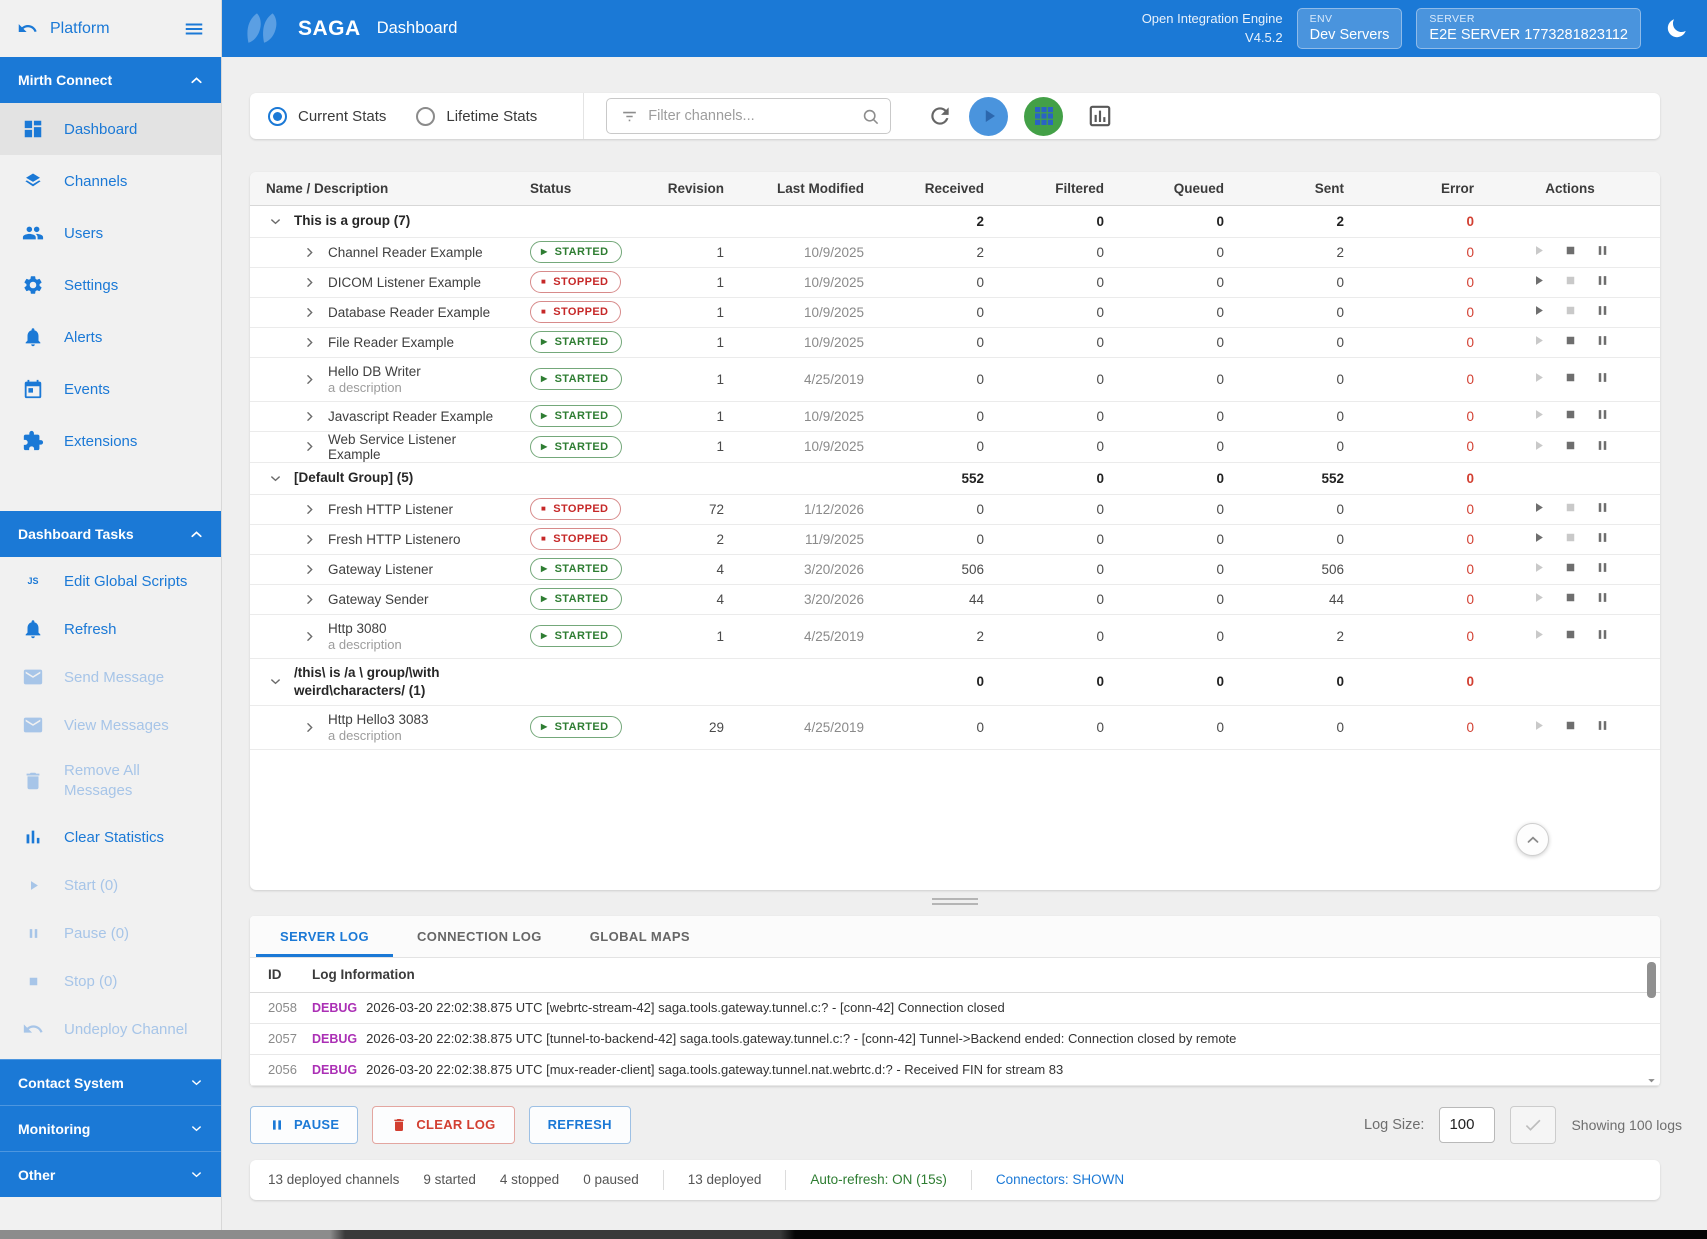 The height and width of the screenshot is (1239, 1707). What do you see at coordinates (110, 1082) in the screenshot?
I see `sidebar-section-contact-system: Contact System` at bounding box center [110, 1082].